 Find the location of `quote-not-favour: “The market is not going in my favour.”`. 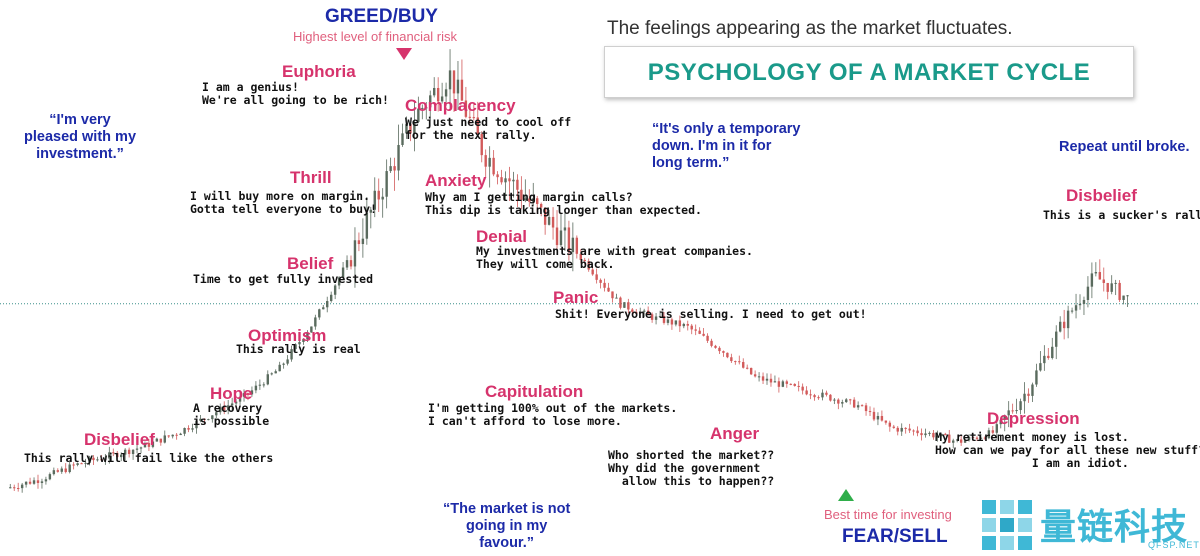

quote-not-favour: “The market is not going in my favour.” is located at coordinates (507, 526).